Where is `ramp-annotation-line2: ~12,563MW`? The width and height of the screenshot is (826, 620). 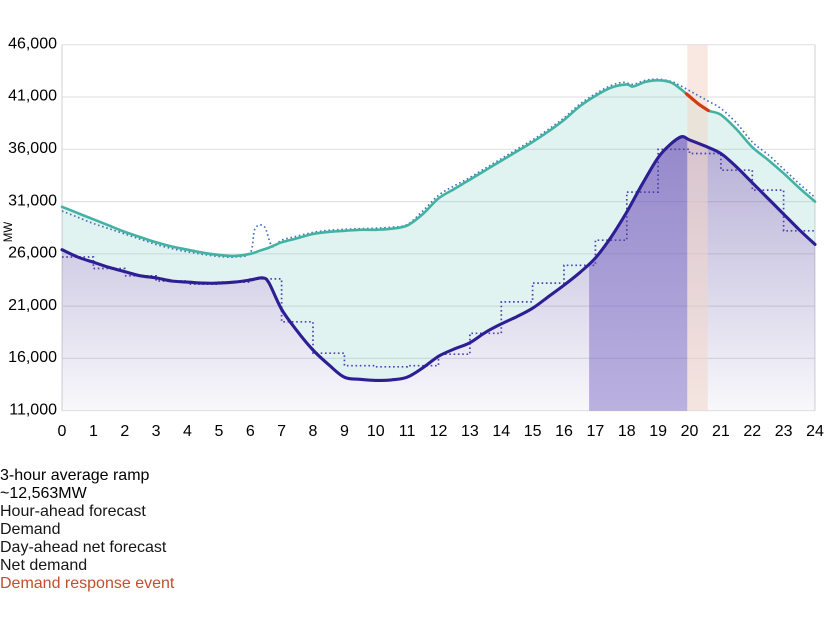
ramp-annotation-line2: ~12,563MW is located at coordinates (43, 493).